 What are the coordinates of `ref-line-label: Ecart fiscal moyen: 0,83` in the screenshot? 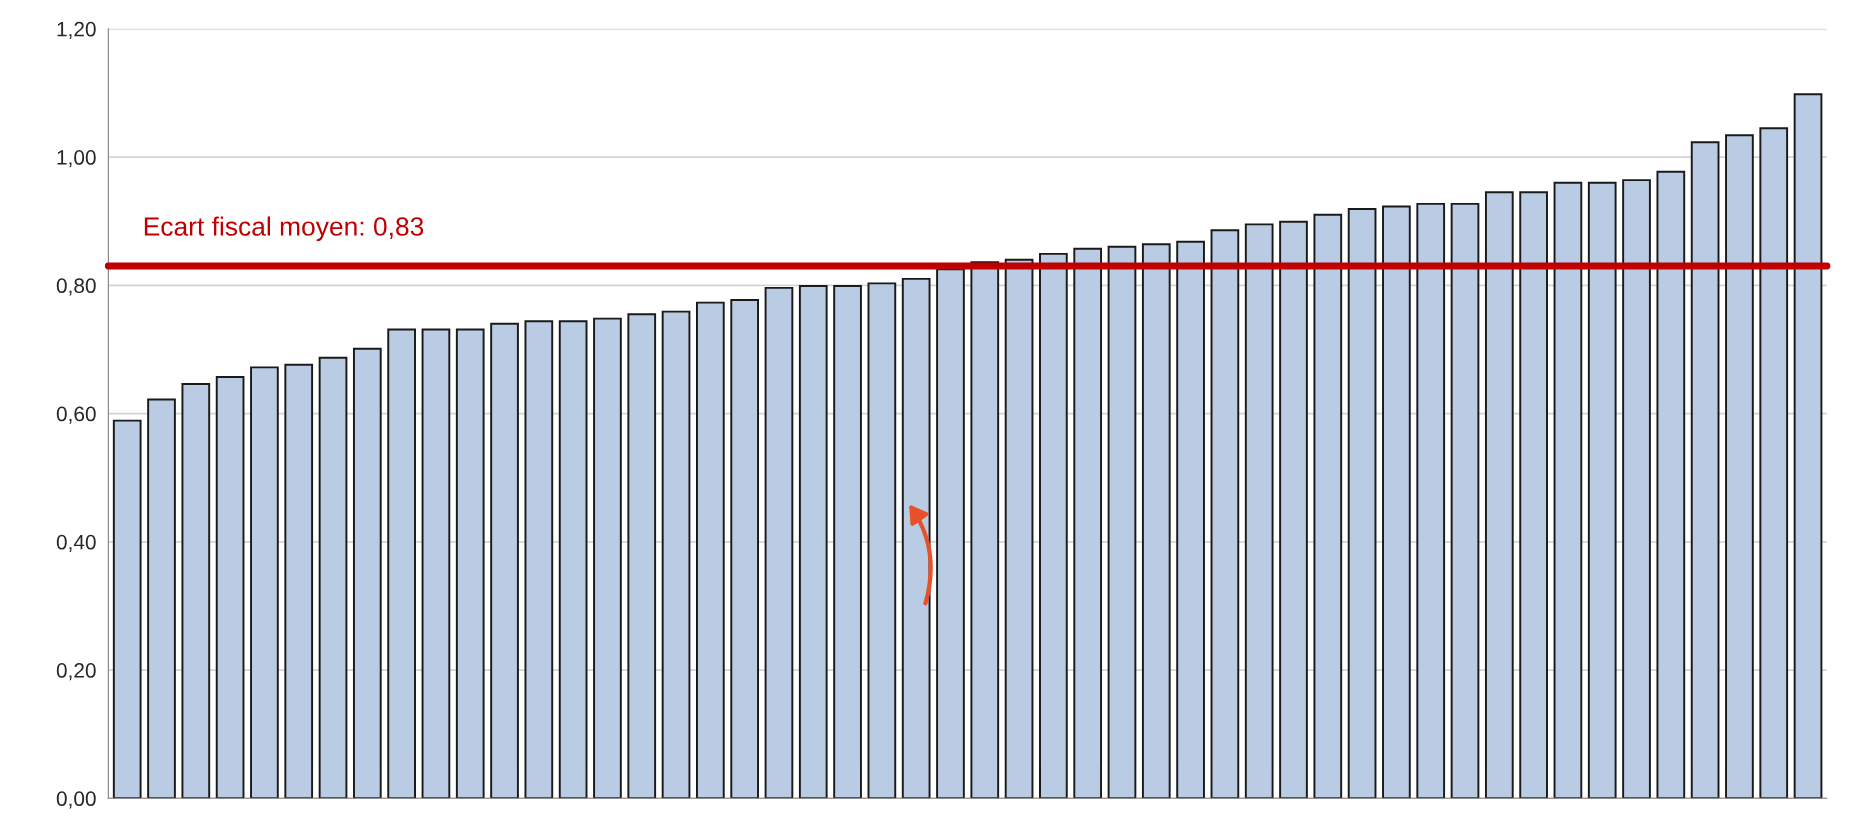 It's located at (284, 229).